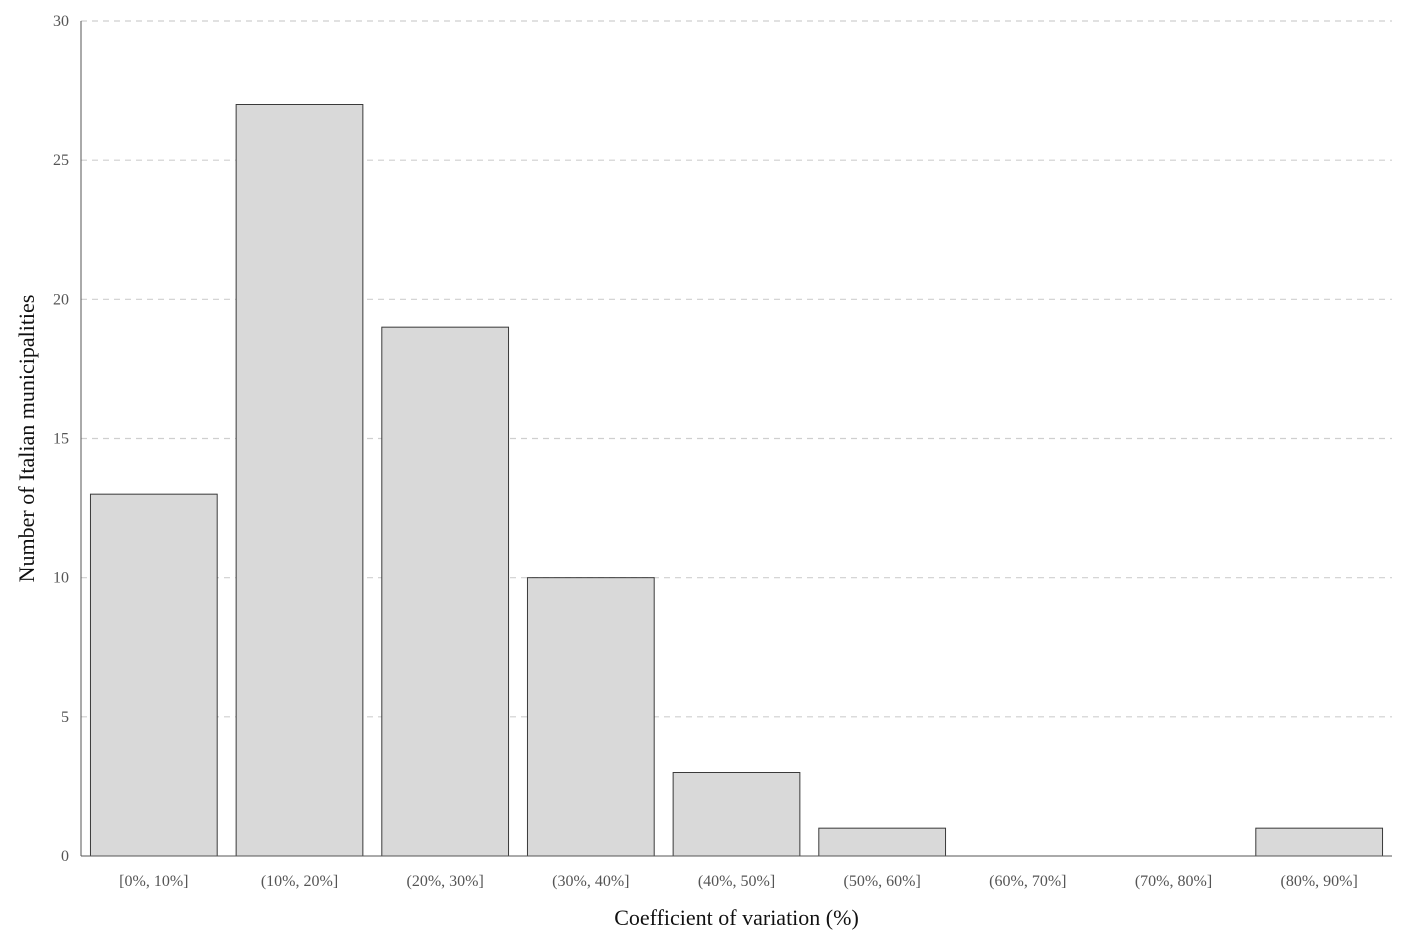 This screenshot has width=1406, height=941. What do you see at coordinates (1319, 881) in the screenshot?
I see `x-tick-label-8: (80%, 90%]` at bounding box center [1319, 881].